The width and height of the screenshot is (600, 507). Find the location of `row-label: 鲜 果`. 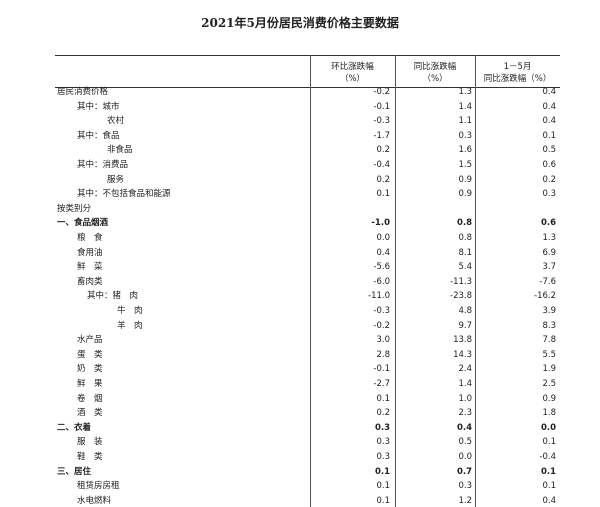

row-label: 鲜 果 is located at coordinates (90, 384).